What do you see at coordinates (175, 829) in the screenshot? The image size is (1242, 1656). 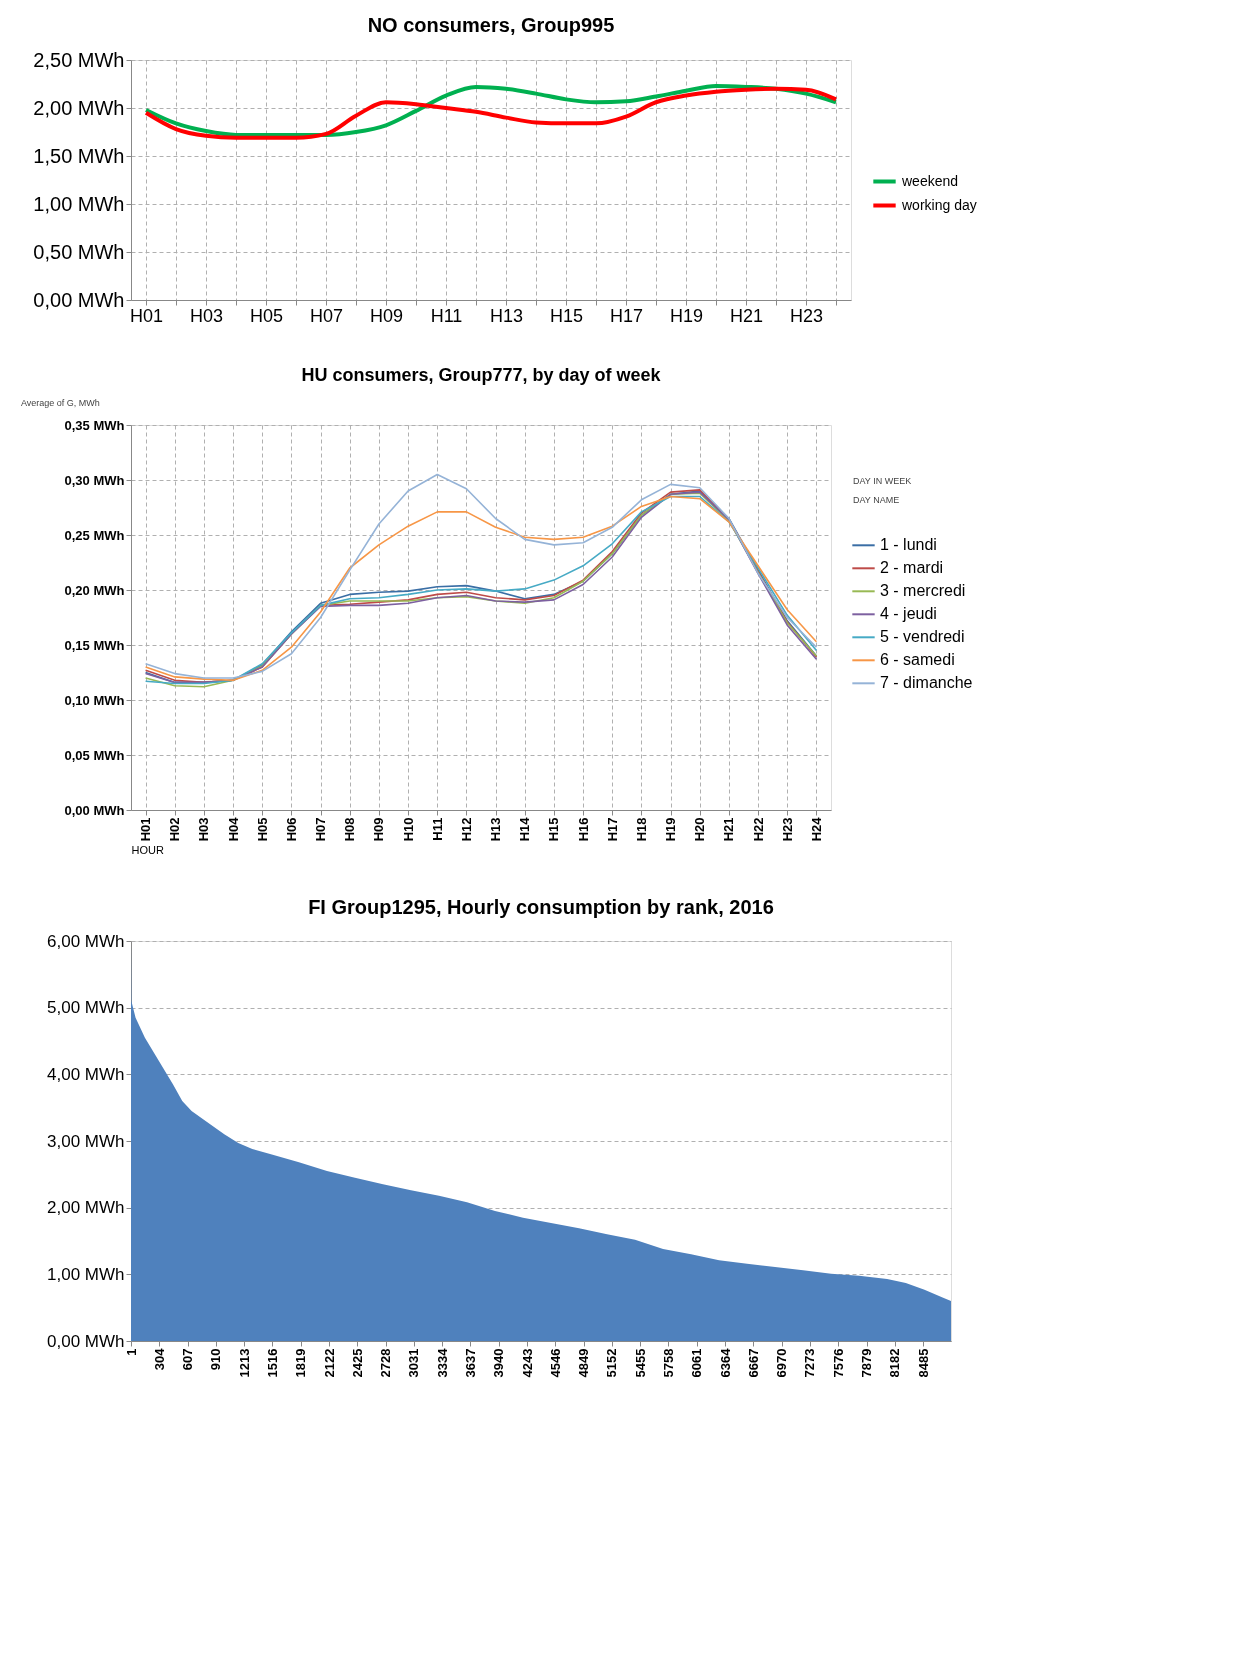 I see `x-tick-label: H02` at bounding box center [175, 829].